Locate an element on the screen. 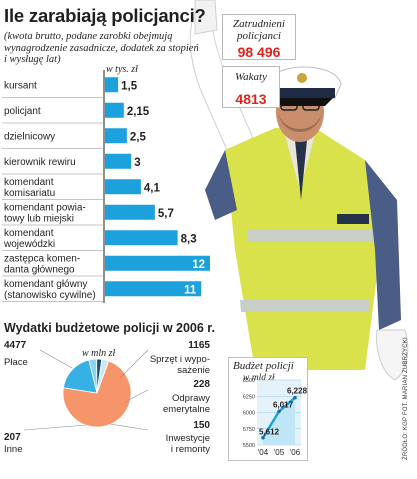  line-area-fill is located at coordinates (279, 421).